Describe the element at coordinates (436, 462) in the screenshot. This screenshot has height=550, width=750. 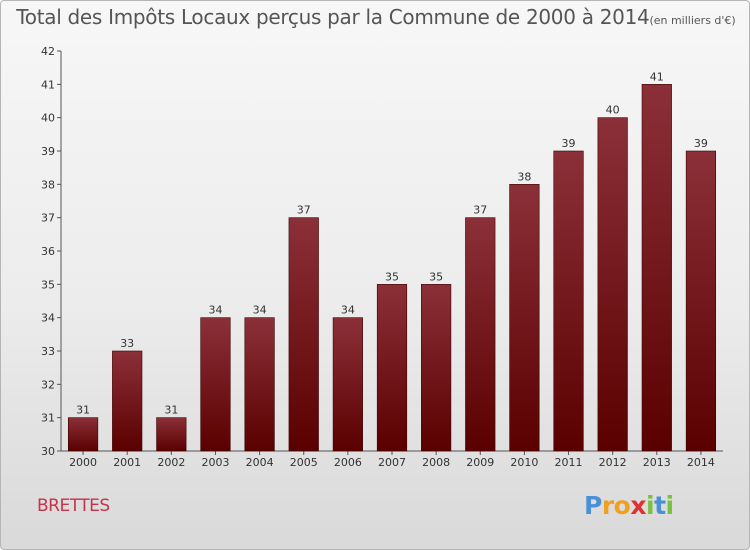
I see `x-tick-label: 2008` at that location.